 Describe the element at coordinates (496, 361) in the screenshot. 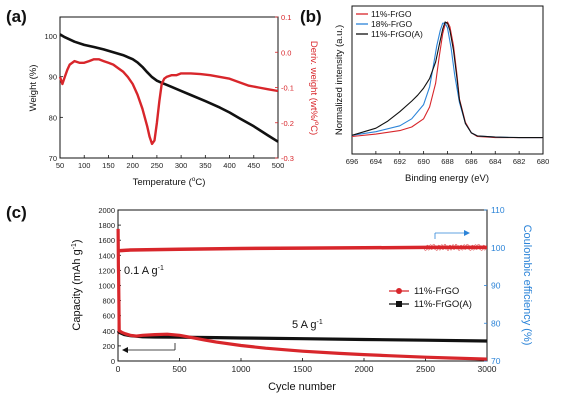

I see `chart-c-y2-tick-label: 70` at that location.